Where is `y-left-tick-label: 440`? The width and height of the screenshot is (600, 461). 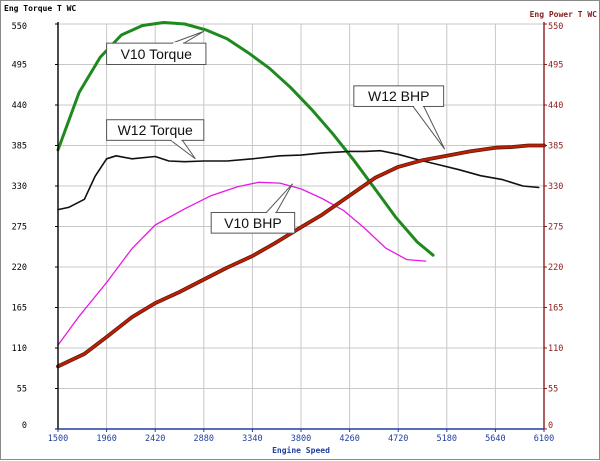 y-left-tick-label: 440 is located at coordinates (19, 106).